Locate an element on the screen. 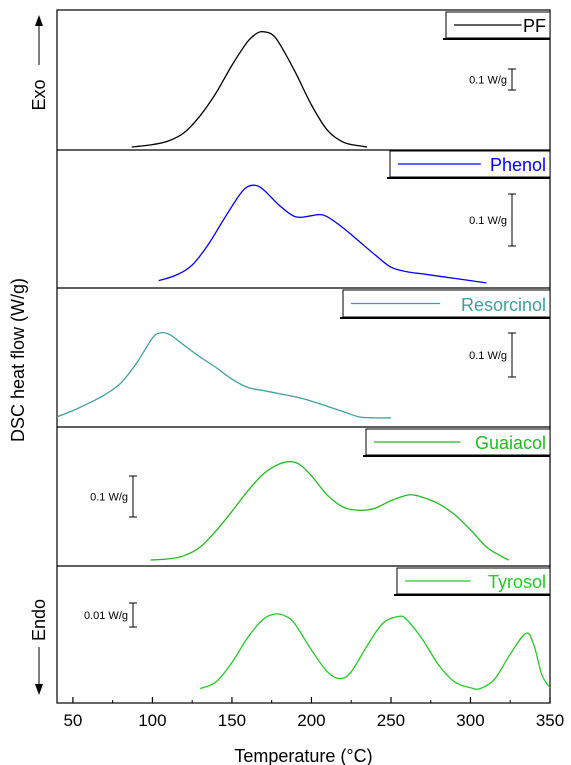 The height and width of the screenshot is (765, 571). legend-guaiacol: Guaiacol is located at coordinates (456, 443).